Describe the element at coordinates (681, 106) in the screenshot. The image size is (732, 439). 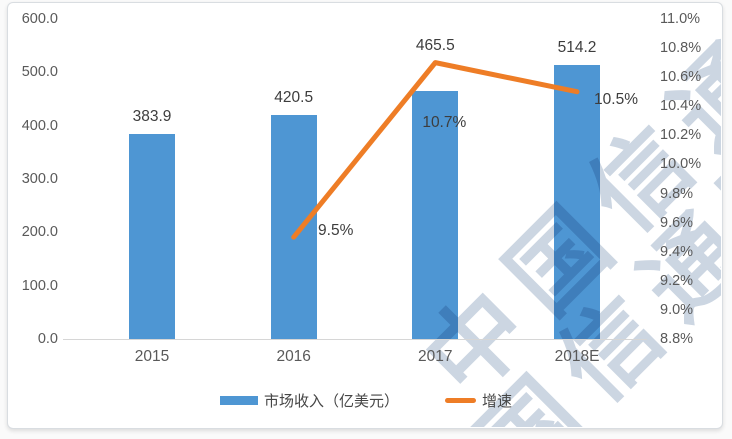
I see `right-axis-tick: 10.4%` at that location.